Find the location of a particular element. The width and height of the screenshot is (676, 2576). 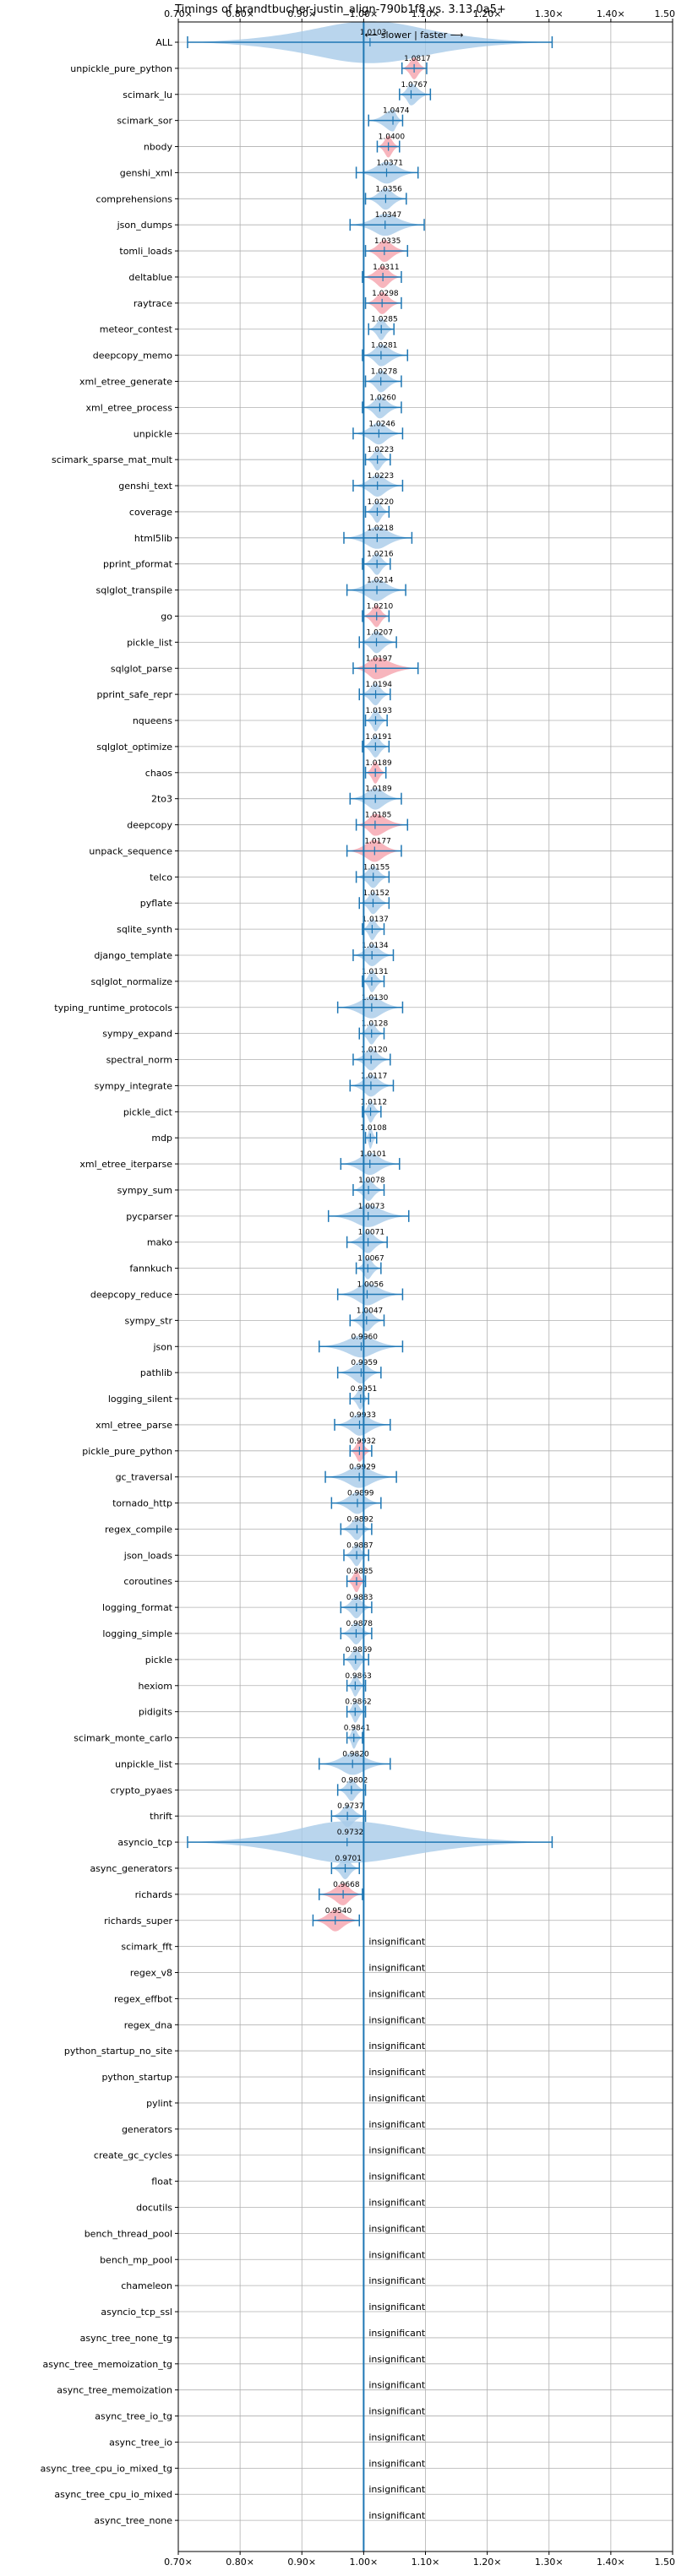

benchmark-label: bench_thread_pool is located at coordinates (128, 2233).